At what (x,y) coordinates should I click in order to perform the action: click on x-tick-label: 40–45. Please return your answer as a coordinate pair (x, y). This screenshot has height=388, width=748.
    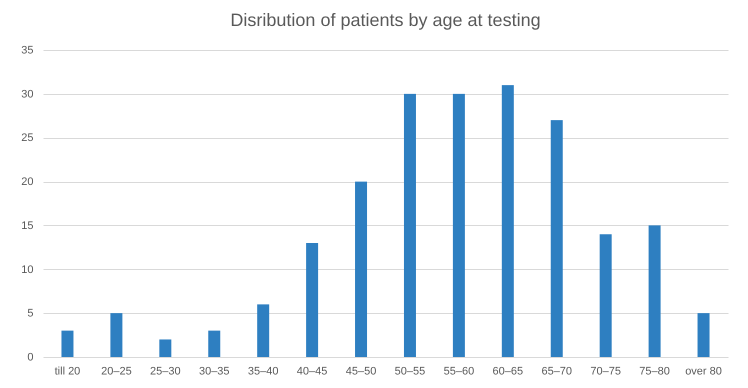
    Looking at the image, I should click on (312, 372).